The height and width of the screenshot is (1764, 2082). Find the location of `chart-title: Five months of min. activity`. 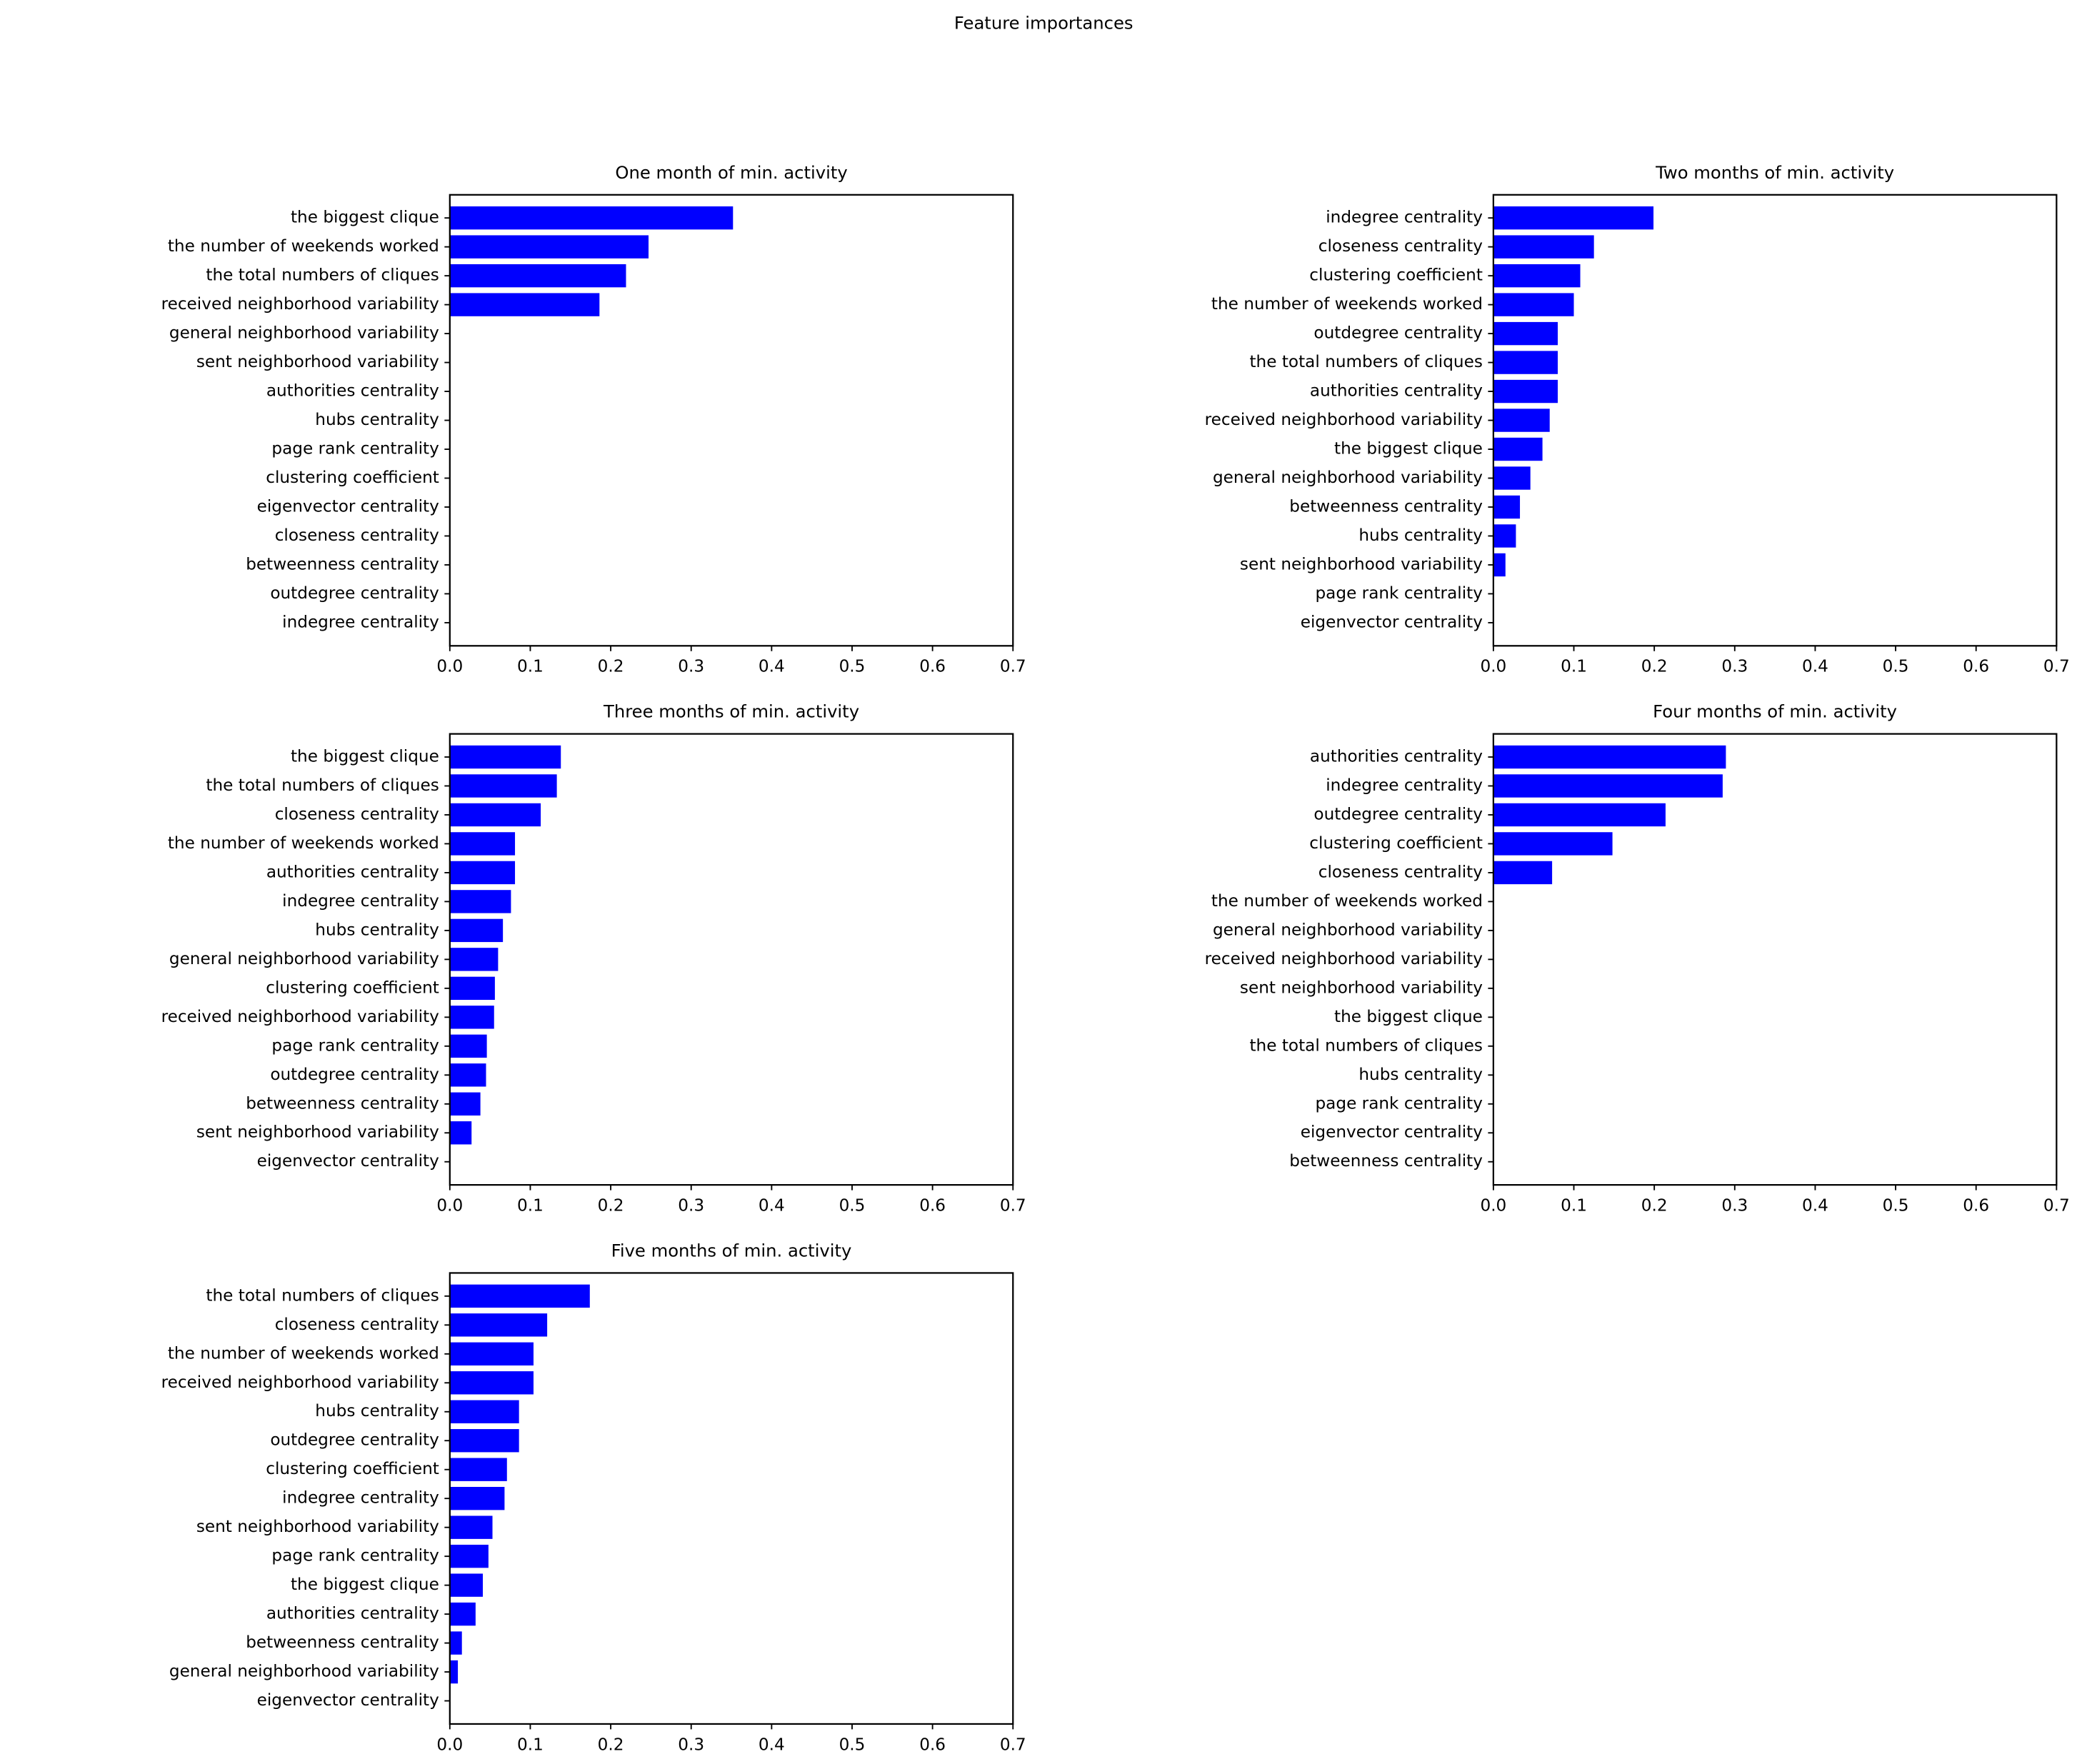

chart-title: Five months of min. activity is located at coordinates (731, 1251).